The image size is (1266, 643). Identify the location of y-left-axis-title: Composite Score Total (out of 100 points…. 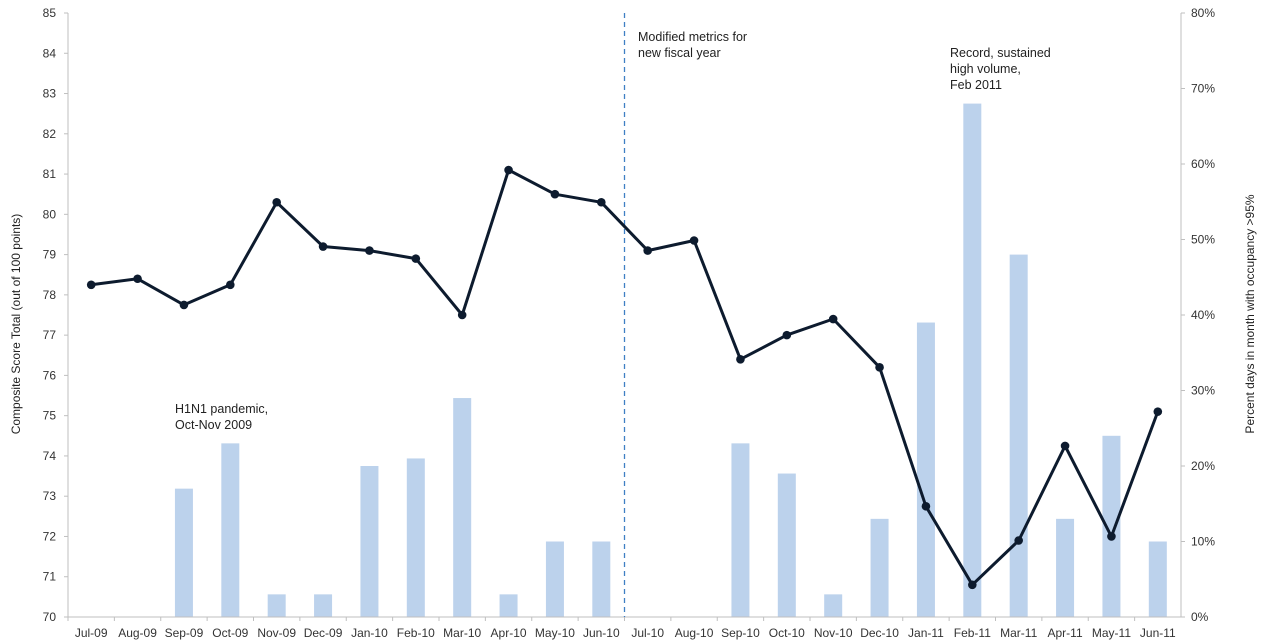
(16, 324).